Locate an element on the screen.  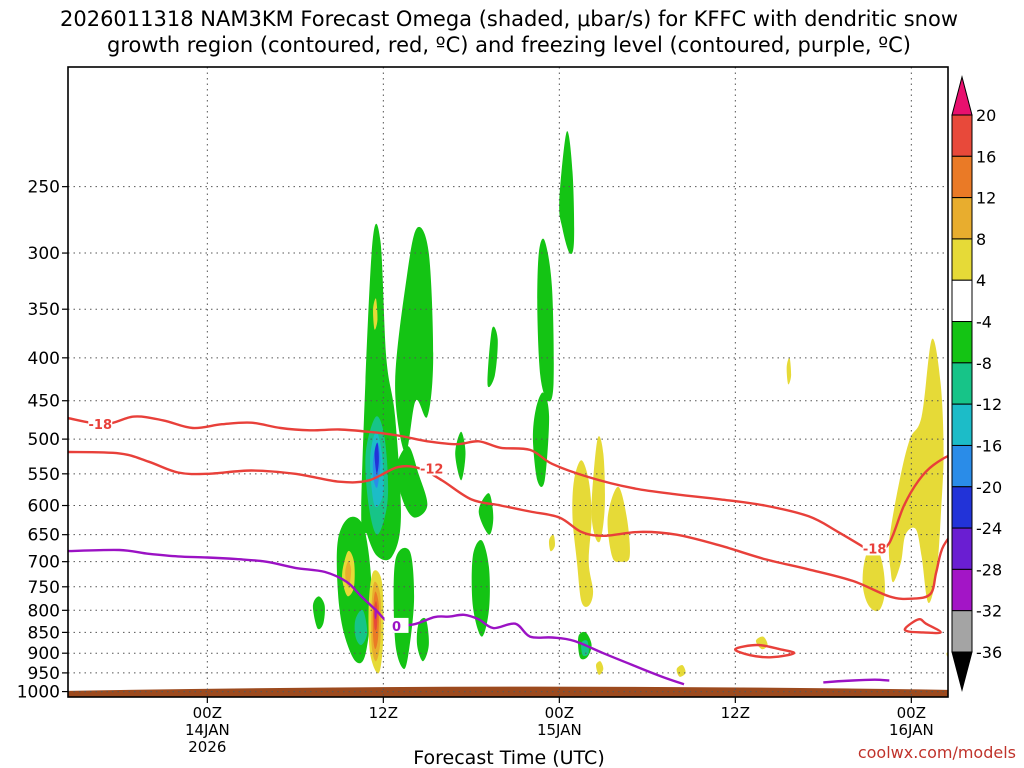
colorbar-label-12: -32 is located at coordinates (989, 611).